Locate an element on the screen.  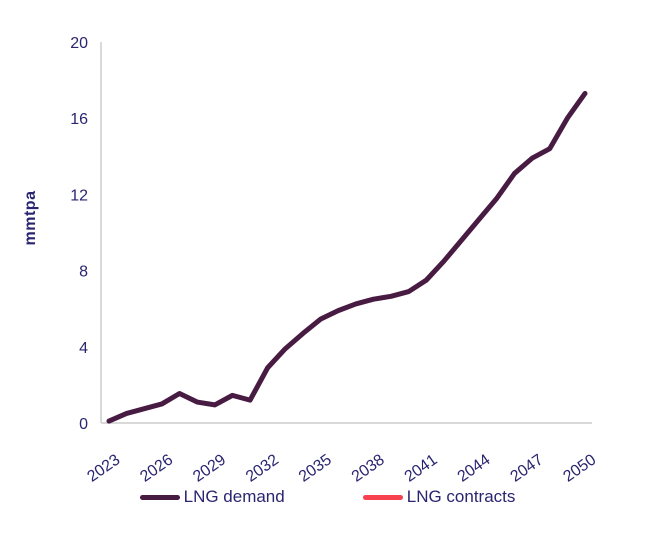
legend-item-lng-demand: LNG demand is located at coordinates (212, 497).